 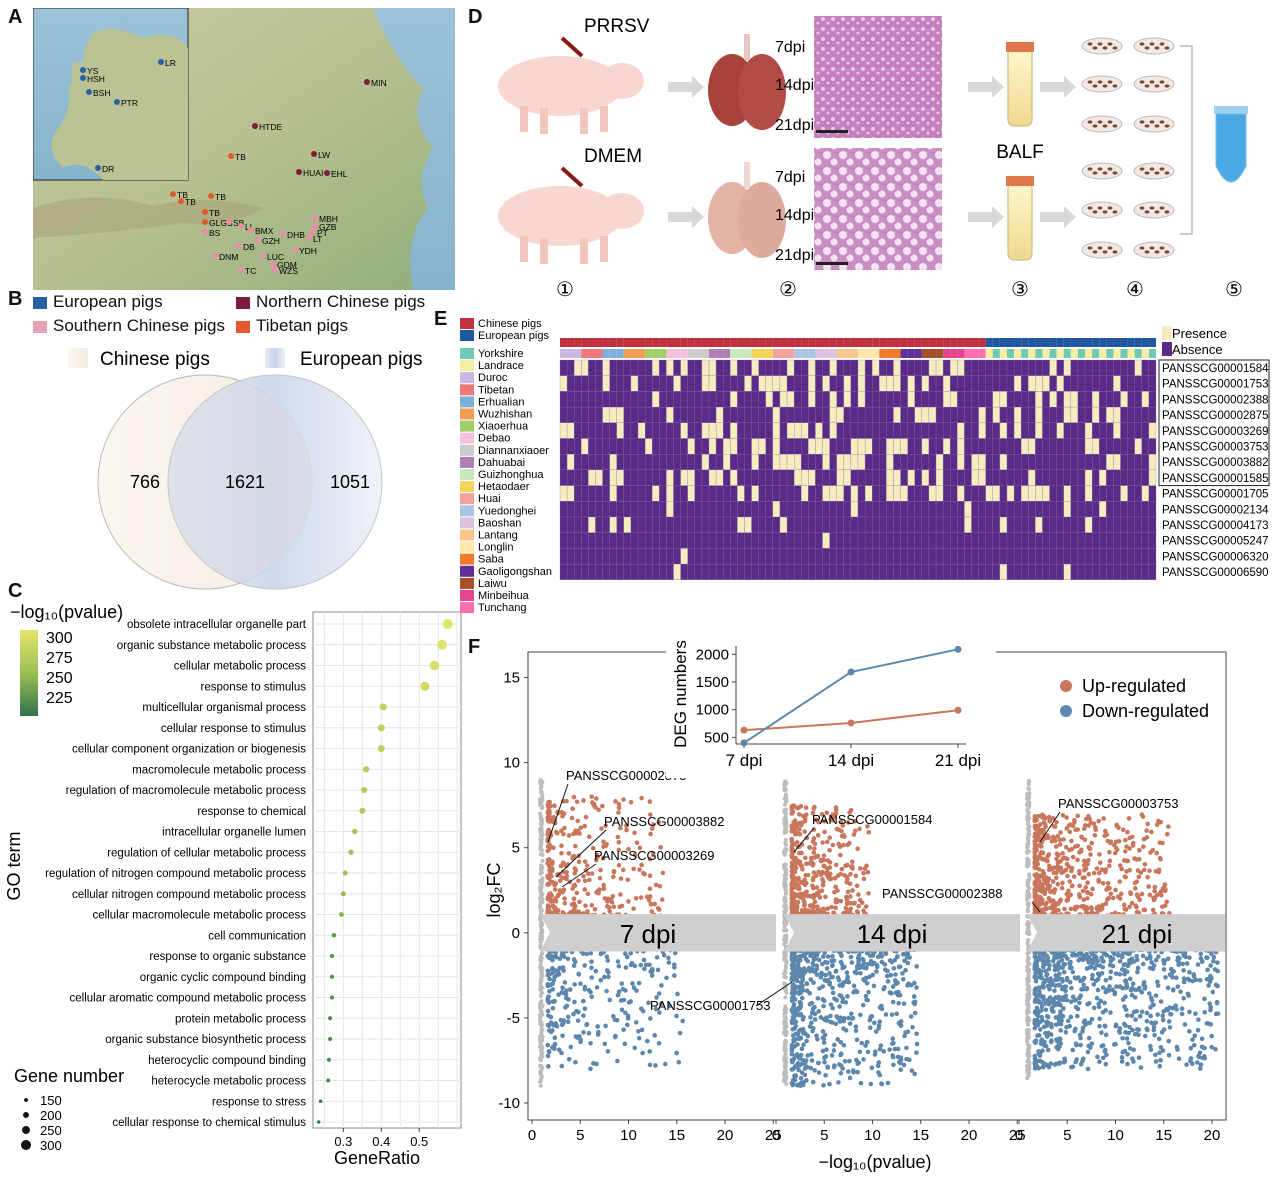 What do you see at coordinates (513, 1018) in the screenshot?
I see `volcano-ytick-label: -5` at bounding box center [513, 1018].